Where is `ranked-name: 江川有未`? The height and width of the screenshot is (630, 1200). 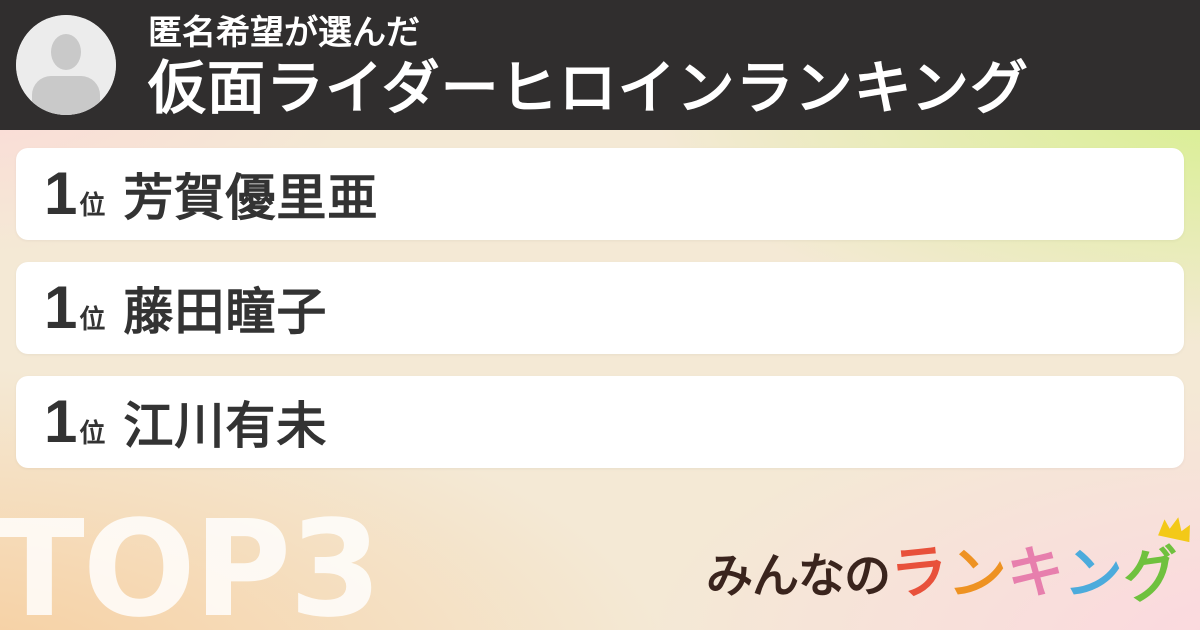
ranked-name: 江川有未 is located at coordinates (225, 426).